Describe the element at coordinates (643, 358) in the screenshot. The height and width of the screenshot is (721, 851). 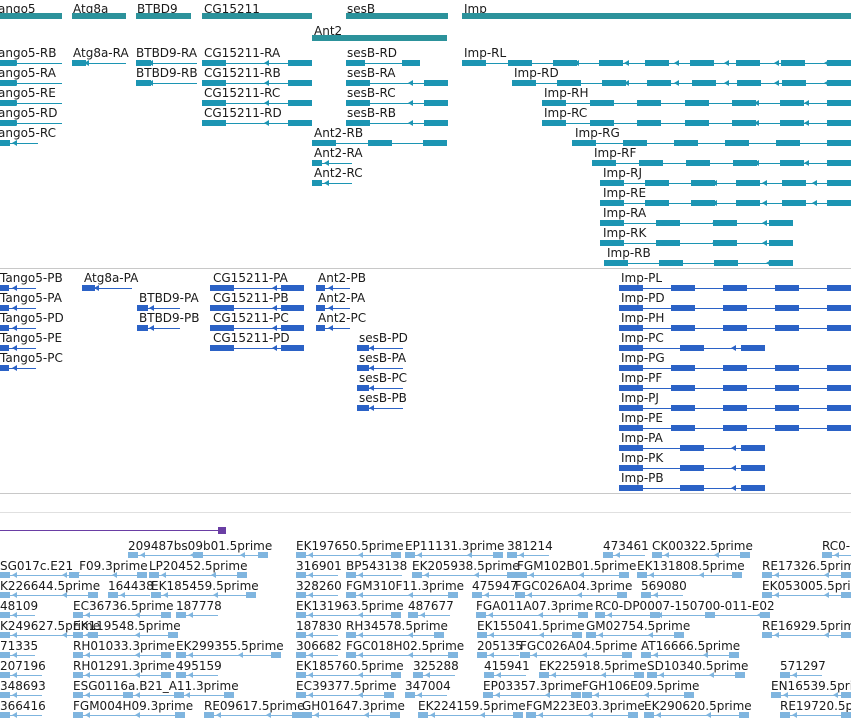
I see `protein-label: Imp-PG` at that location.